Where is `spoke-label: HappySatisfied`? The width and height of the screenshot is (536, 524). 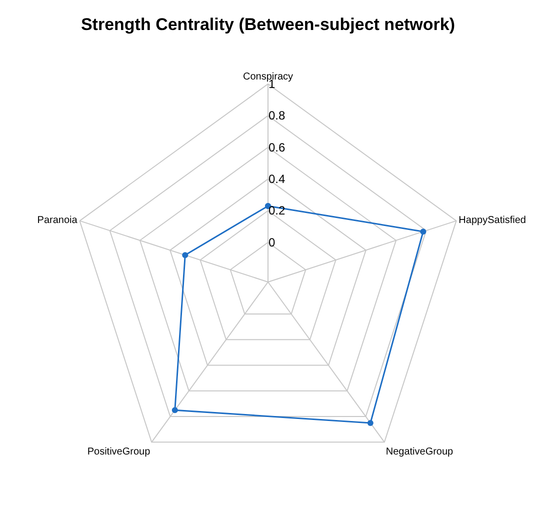 spoke-label: HappySatisfied is located at coordinates (492, 220).